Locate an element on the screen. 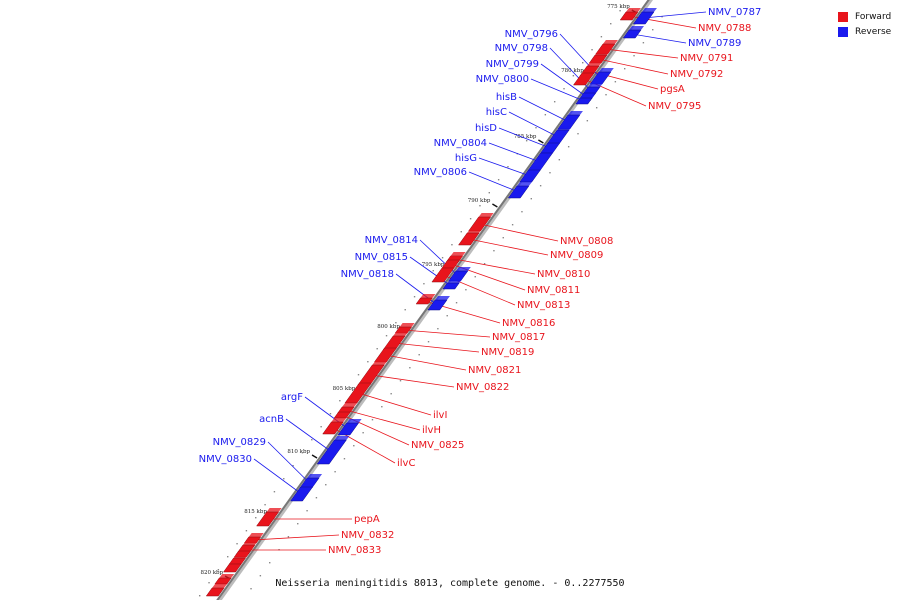  gene-label-nmv-0789: NMV_0789 is located at coordinates (714, 43).